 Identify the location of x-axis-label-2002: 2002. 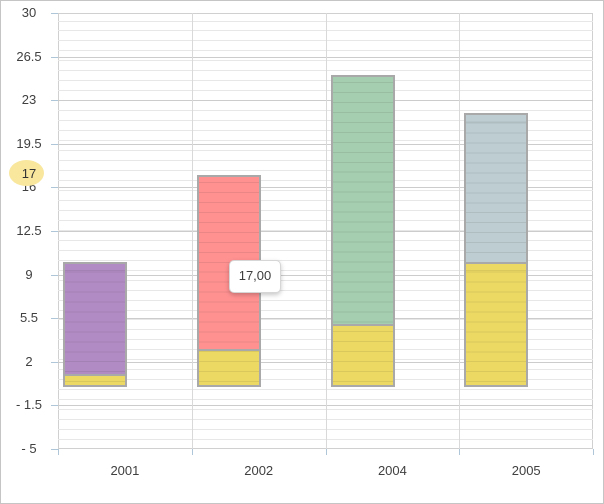
(259, 470).